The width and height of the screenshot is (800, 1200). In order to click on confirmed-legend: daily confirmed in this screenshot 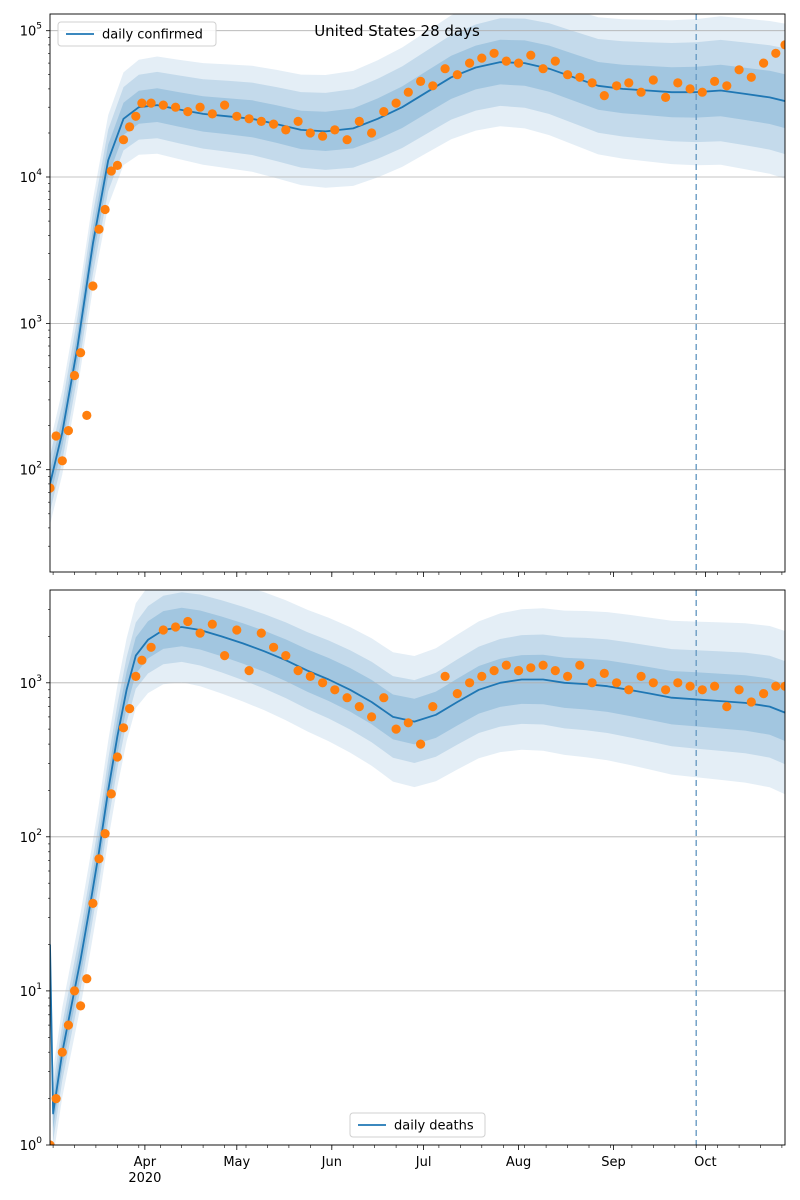, I will do `click(137, 34)`.